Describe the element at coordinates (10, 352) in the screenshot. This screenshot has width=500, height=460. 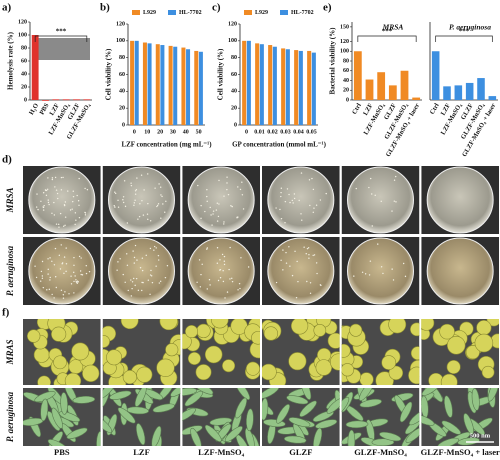
I see `row-label: MRAS` at that location.